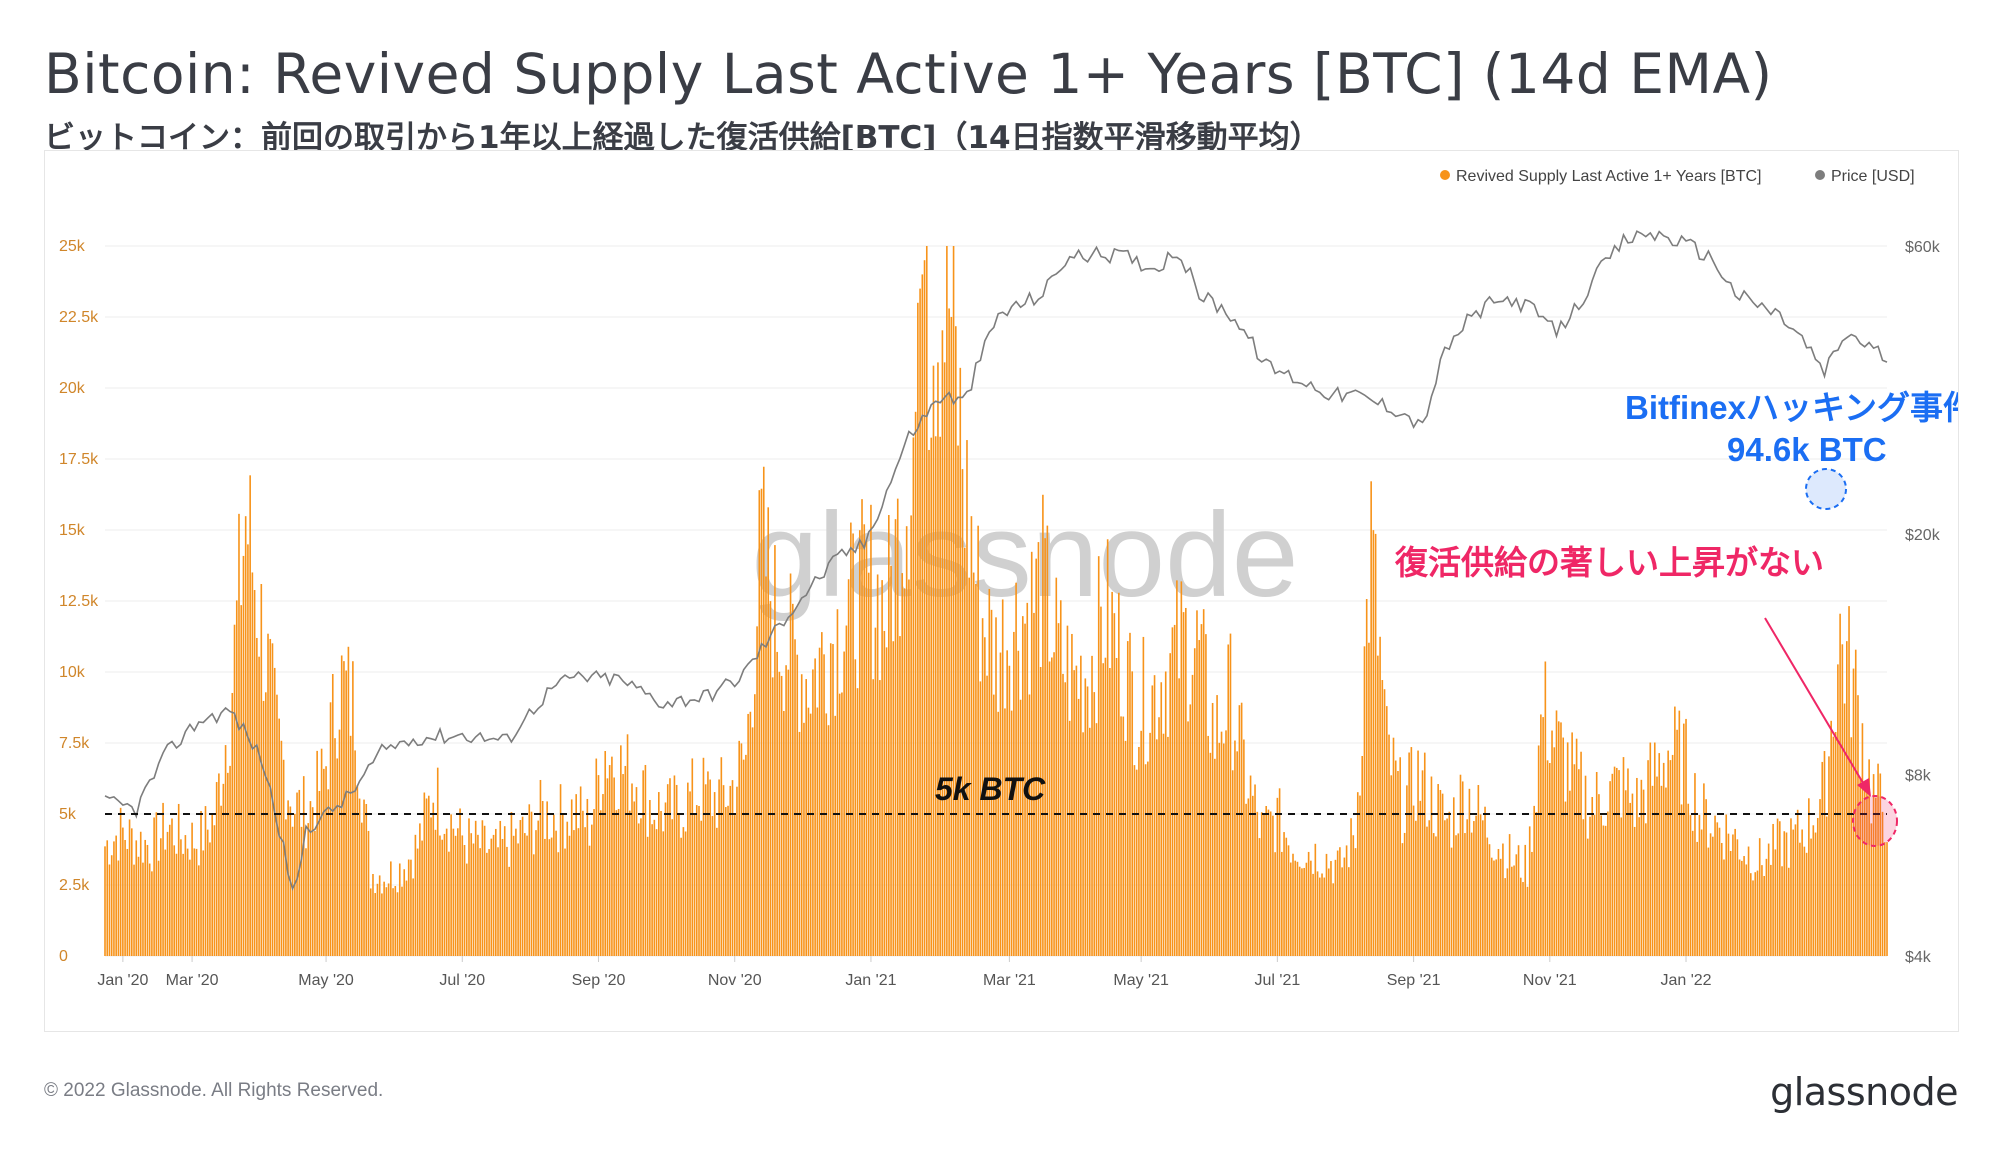 This screenshot has width=2000, height=1151. I want to click on y-right-tick-label: $8k, so click(1918, 775).